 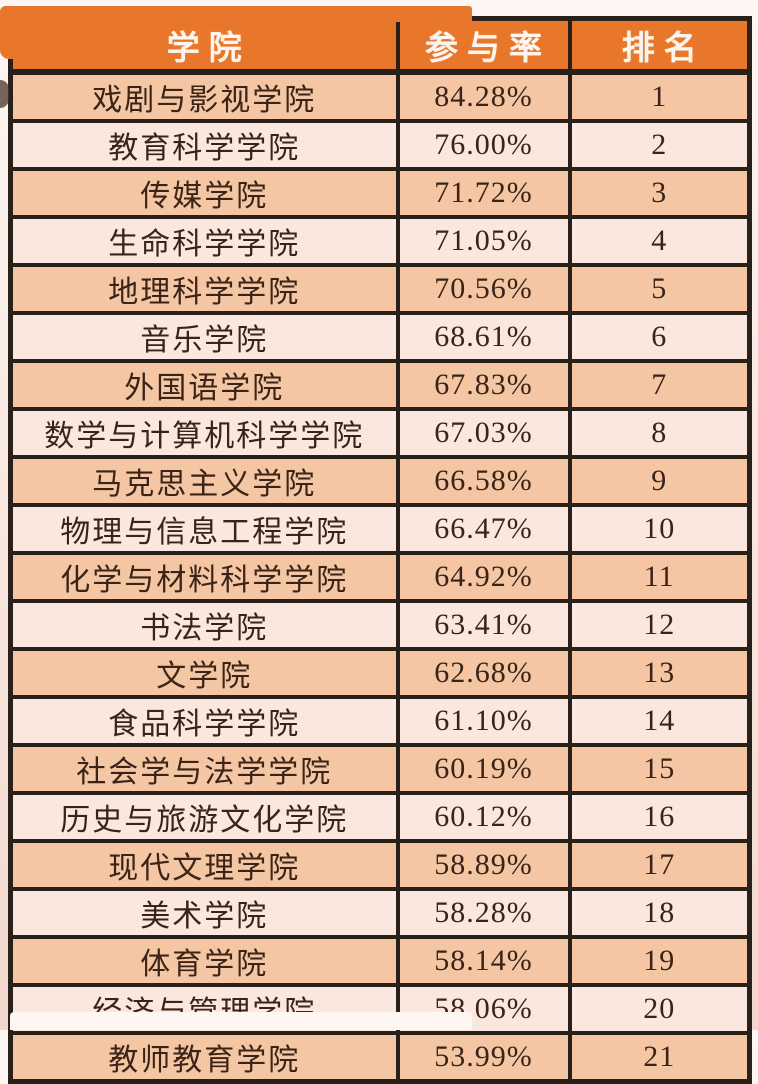 I want to click on college-cell: 现代文理学院, so click(x=204, y=865).